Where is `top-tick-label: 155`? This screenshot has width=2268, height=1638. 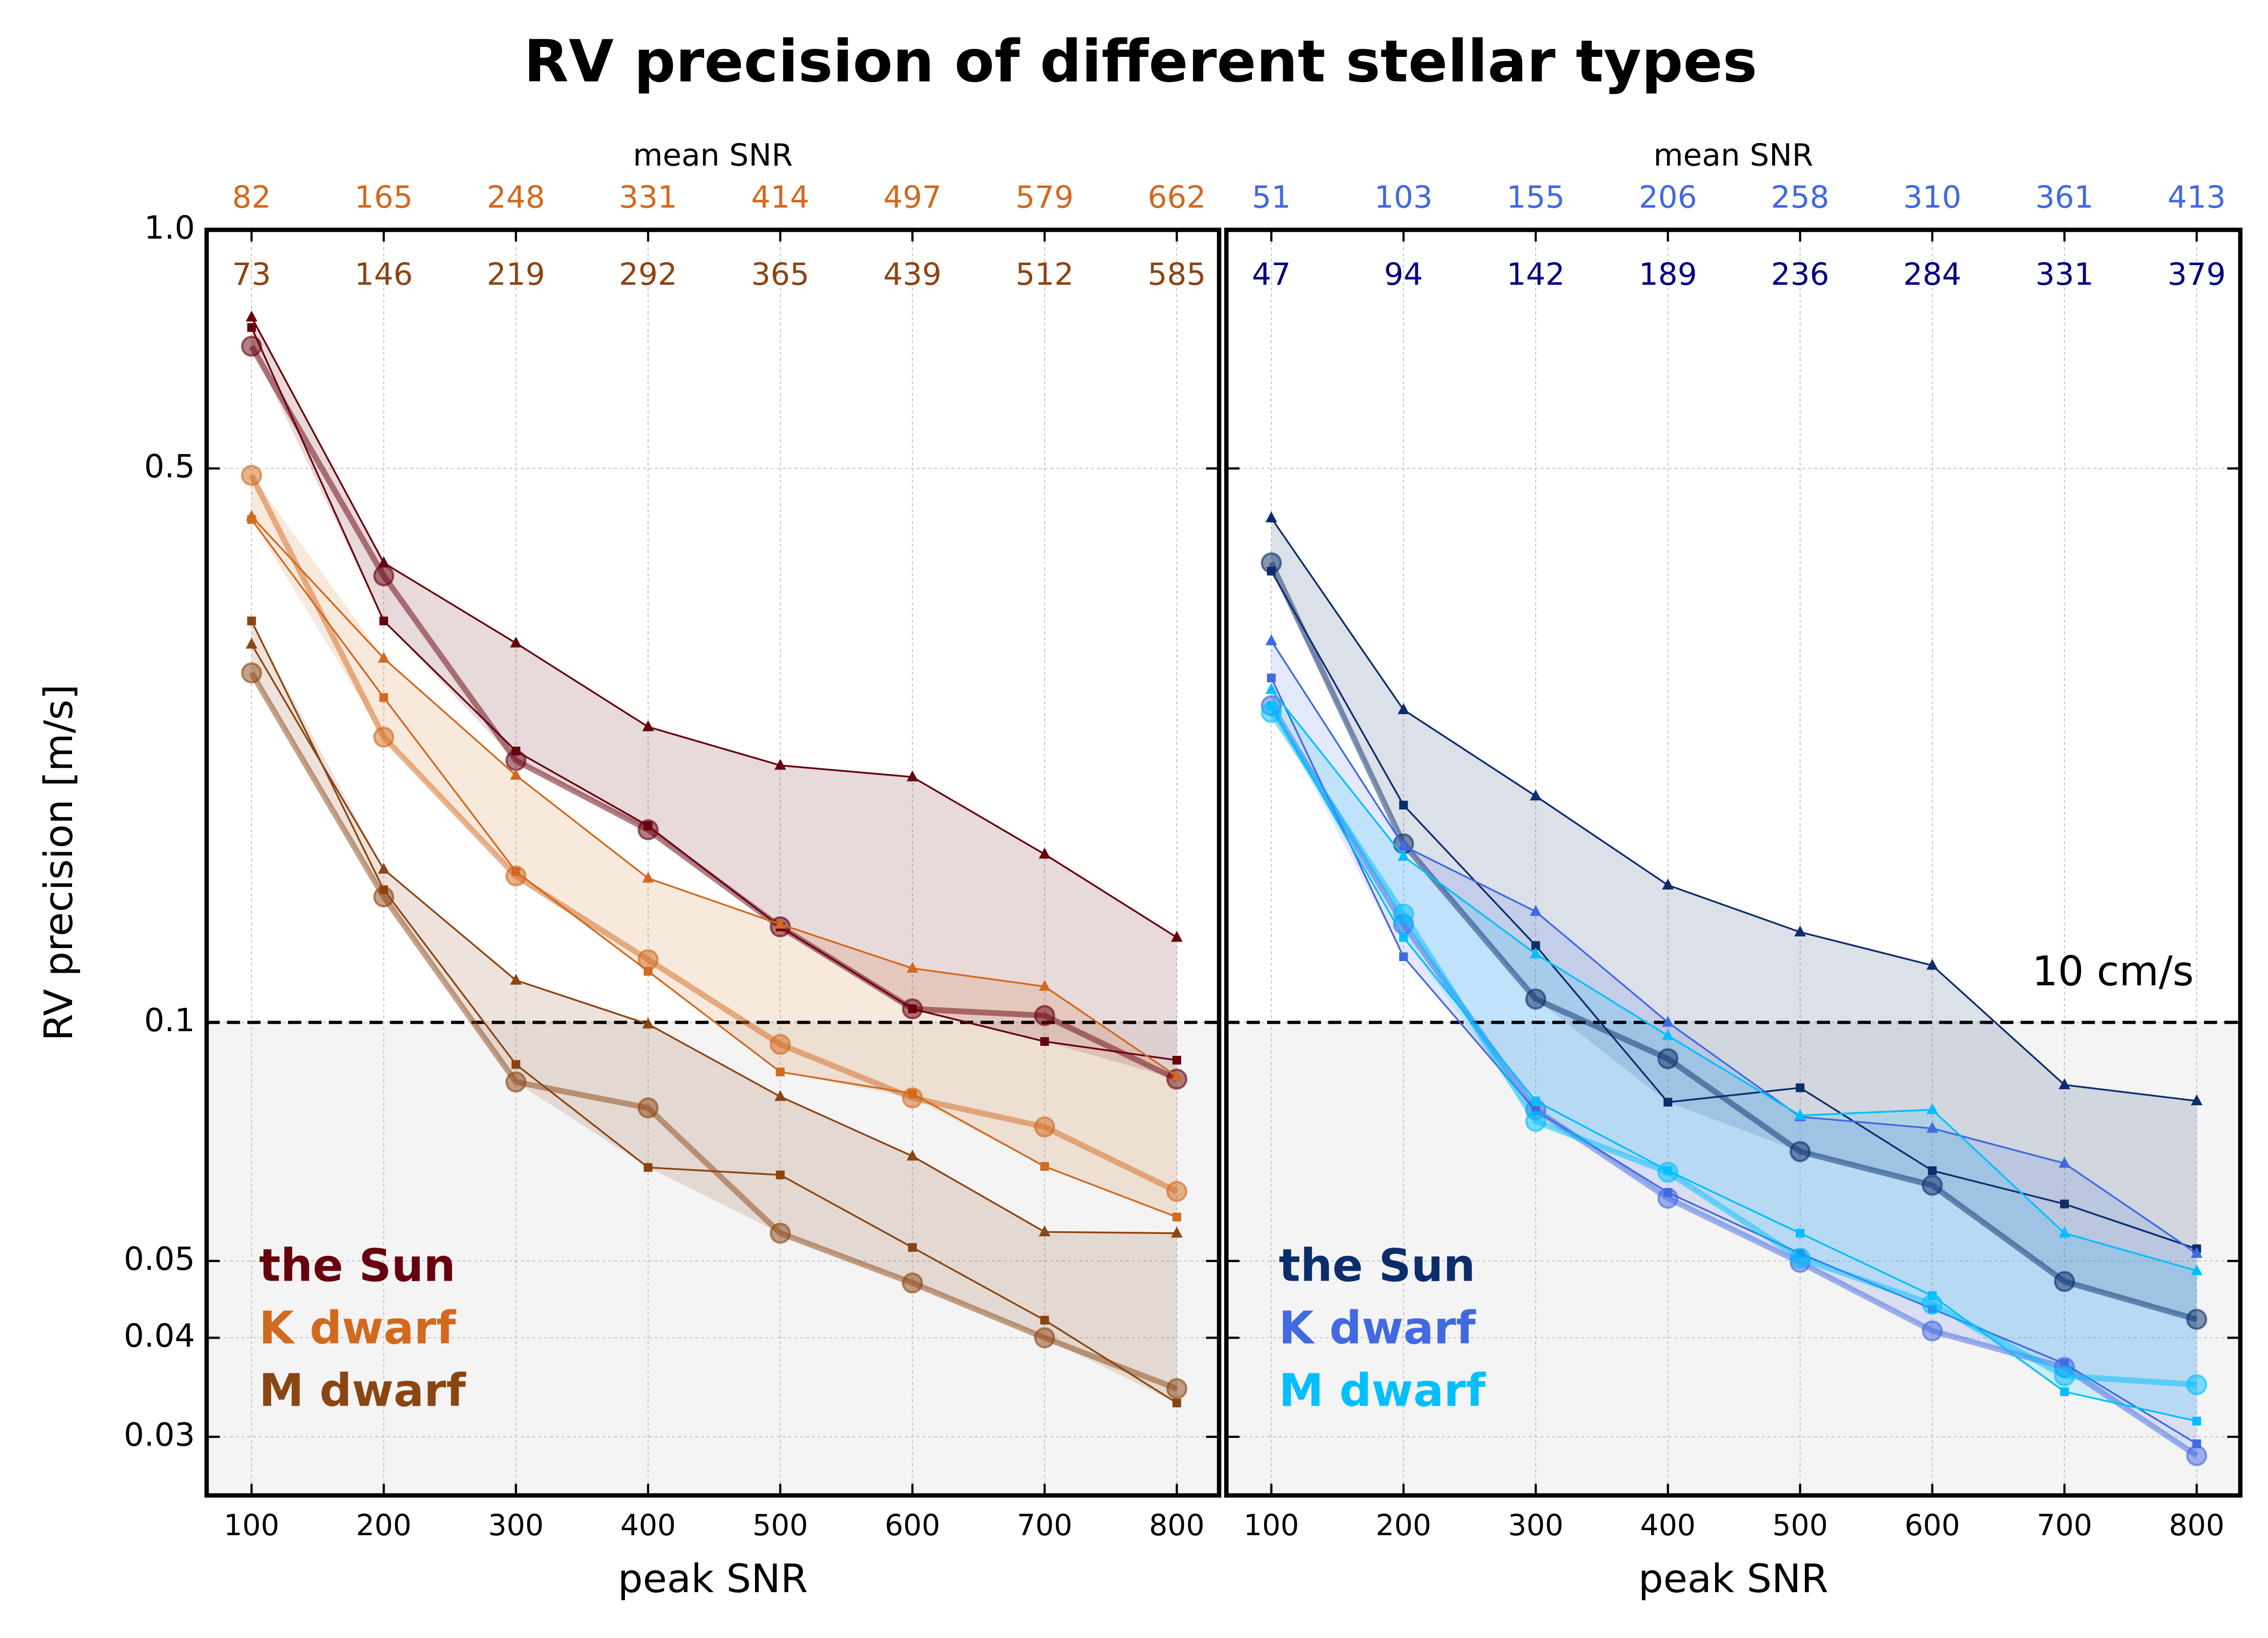
top-tick-label: 155 is located at coordinates (1535, 198).